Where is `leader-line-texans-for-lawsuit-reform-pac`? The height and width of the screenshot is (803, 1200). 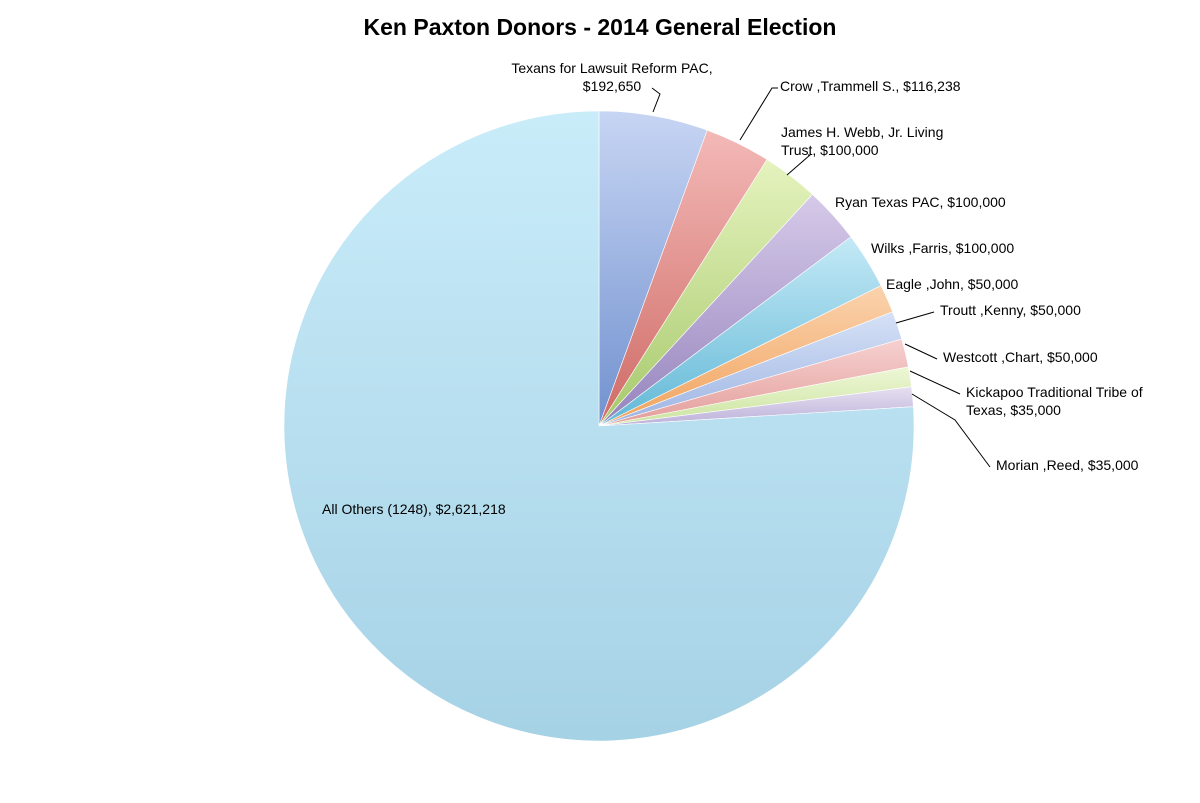 leader-line-texans-for-lawsuit-reform-pac is located at coordinates (656, 100).